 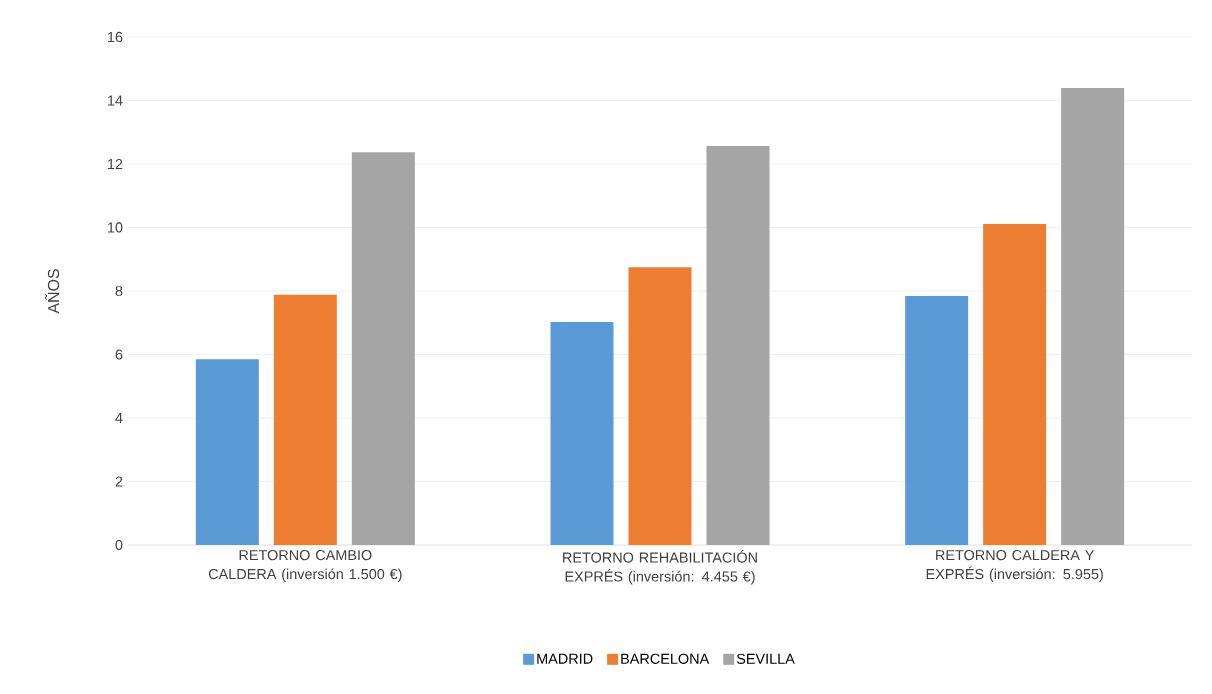 What do you see at coordinates (52, 291) in the screenshot?
I see `y-axis-title: AÑOS` at bounding box center [52, 291].